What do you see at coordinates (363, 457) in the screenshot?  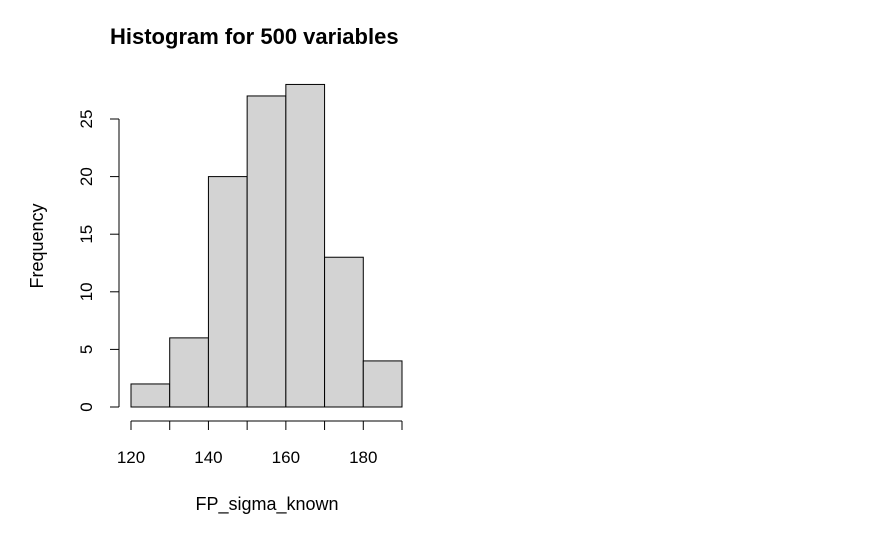 I see `x-tick-label-6: 180` at bounding box center [363, 457].